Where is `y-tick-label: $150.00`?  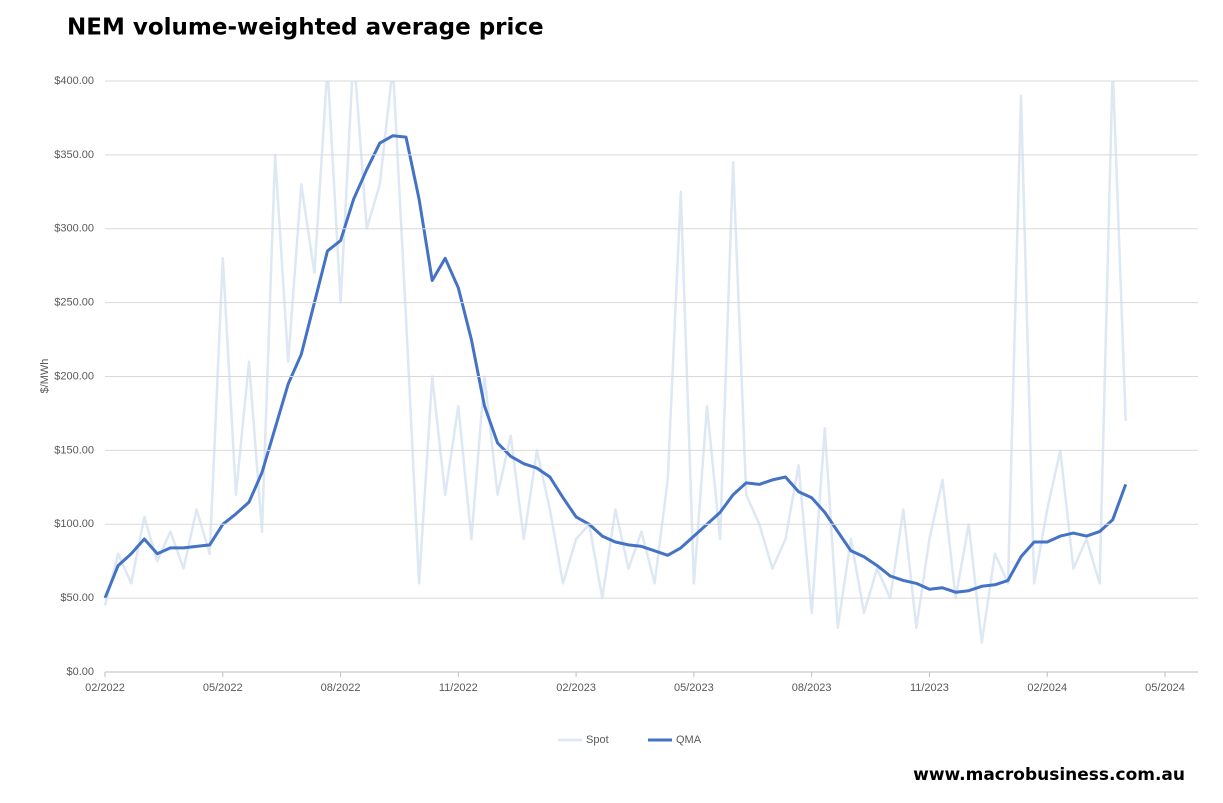
y-tick-label: $150.00 is located at coordinates (74, 450).